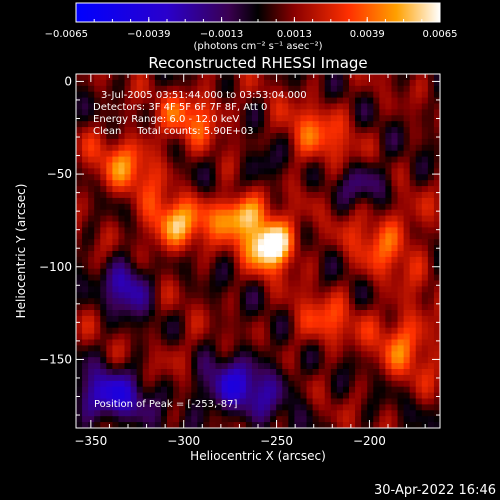 The image size is (500, 500). What do you see at coordinates (68, 81) in the screenshot?
I see `y-tick-label: 0` at bounding box center [68, 81].